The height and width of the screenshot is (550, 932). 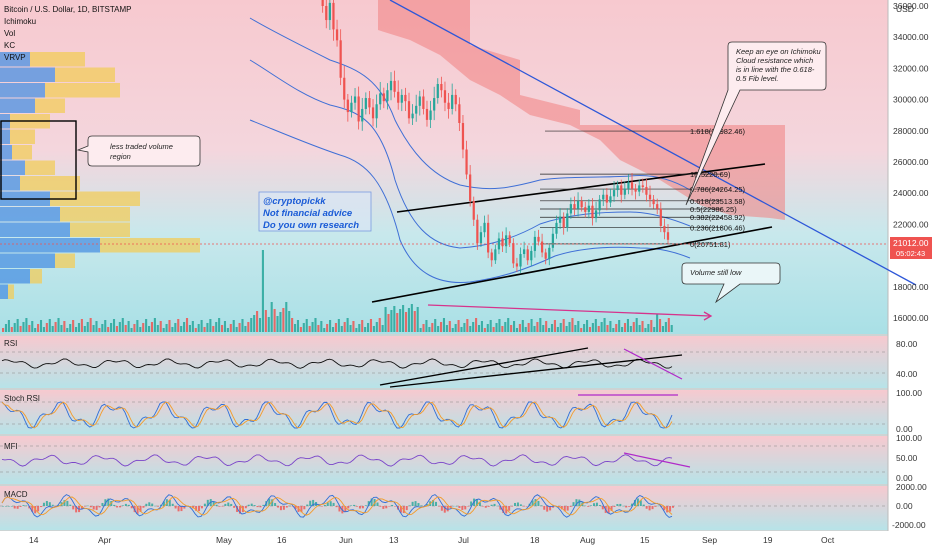 I want to click on legend-vrvp: VRVP, so click(x=15, y=57).